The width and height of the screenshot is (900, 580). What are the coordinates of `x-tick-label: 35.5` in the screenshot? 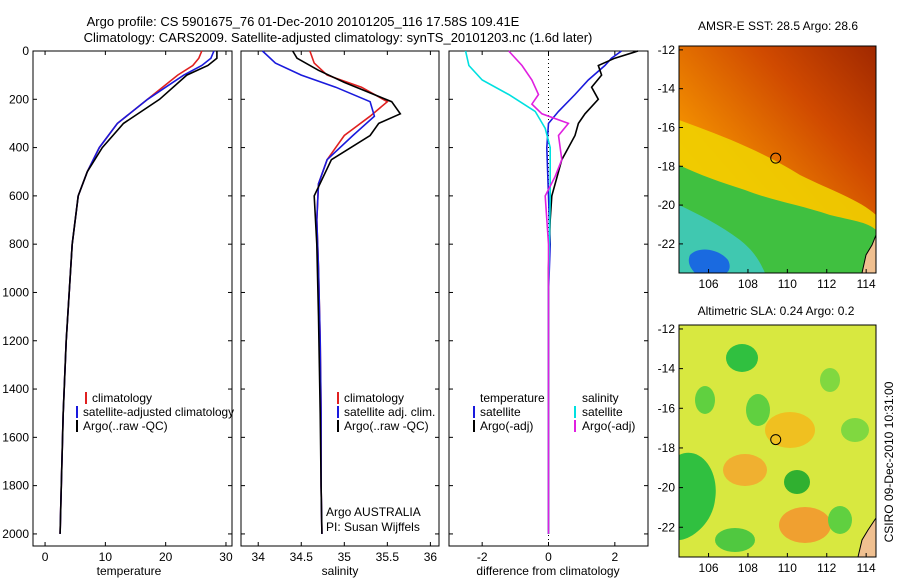 It's located at (388, 557).